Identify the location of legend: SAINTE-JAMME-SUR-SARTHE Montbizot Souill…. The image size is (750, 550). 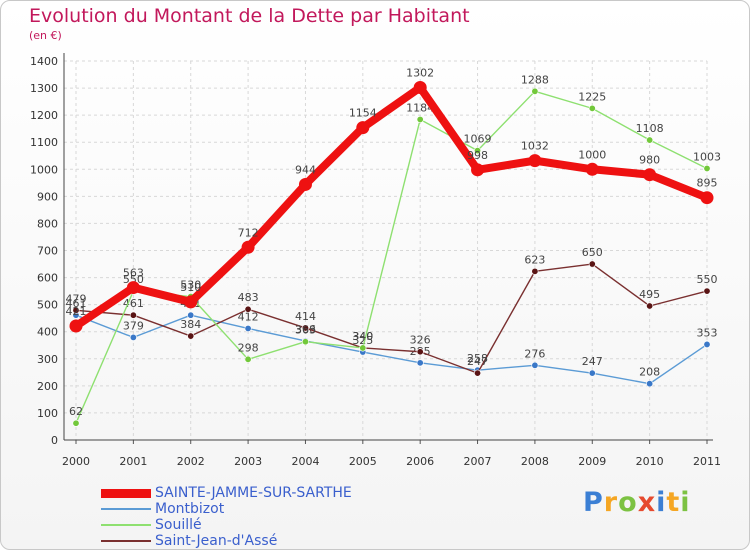
(226, 517).